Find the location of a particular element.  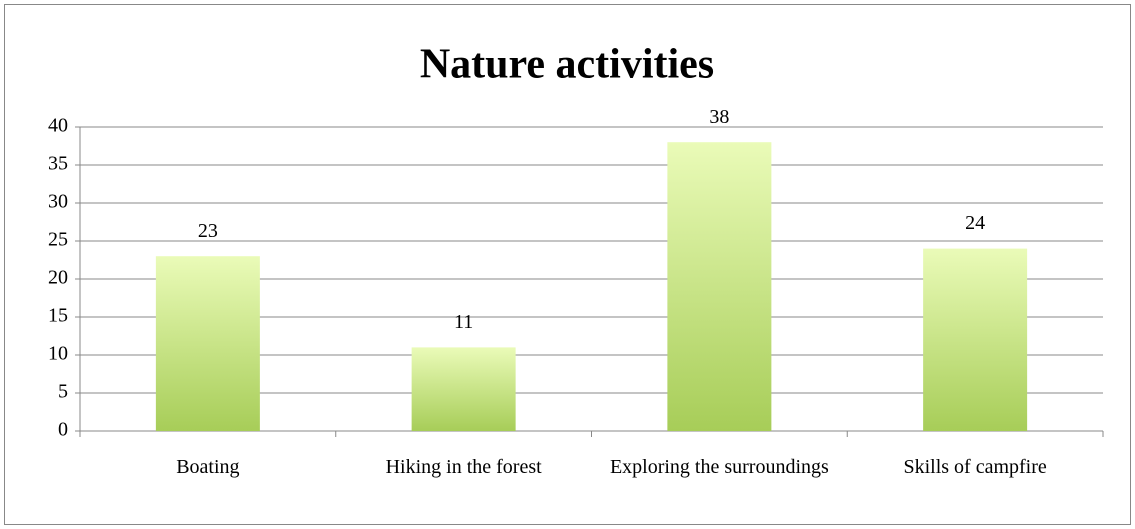

data-label: 24 is located at coordinates (975, 223).